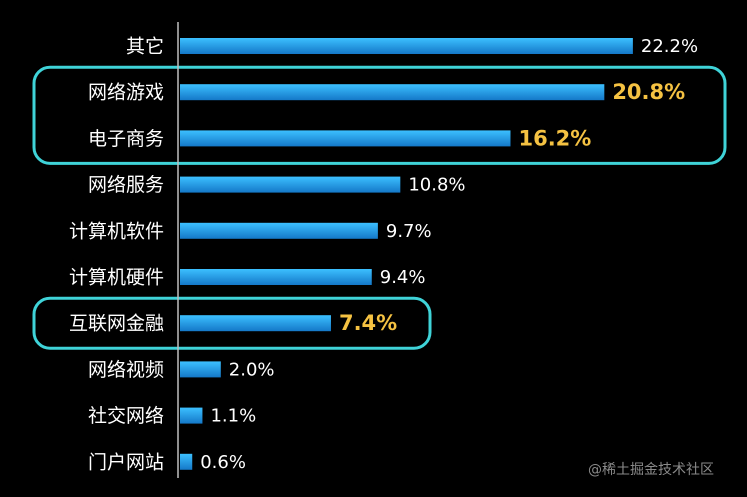 The height and width of the screenshot is (497, 747). What do you see at coordinates (651, 470) in the screenshot?
I see `watermark: @稀土掘金技术社区` at bounding box center [651, 470].